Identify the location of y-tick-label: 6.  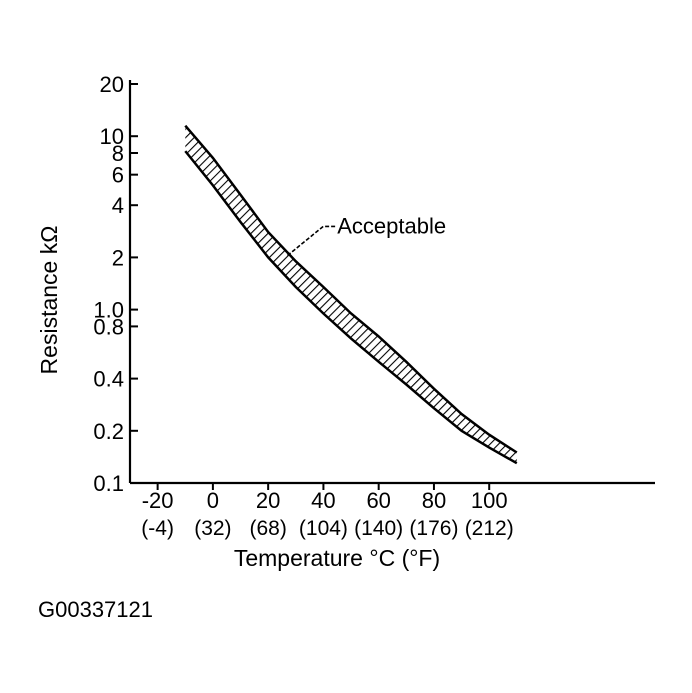
(118, 175).